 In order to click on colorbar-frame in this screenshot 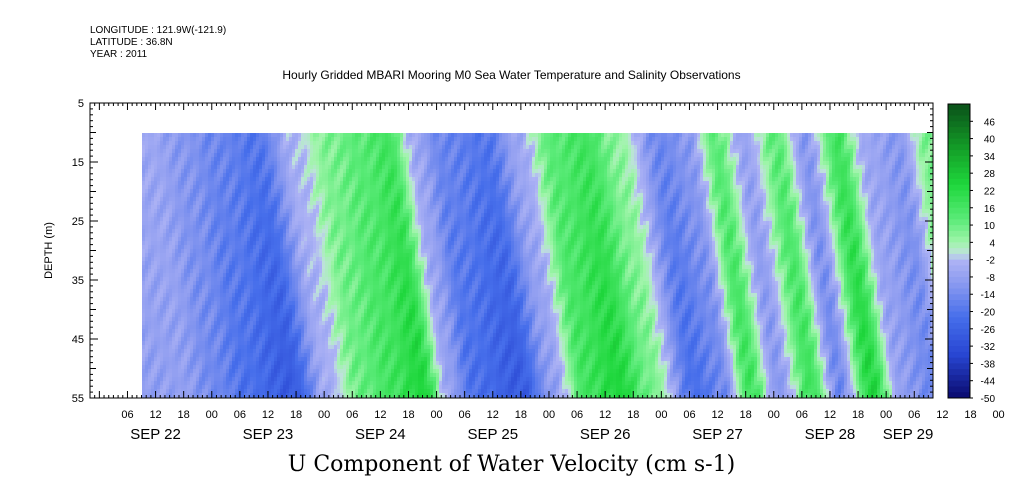, I will do `click(959, 251)`.